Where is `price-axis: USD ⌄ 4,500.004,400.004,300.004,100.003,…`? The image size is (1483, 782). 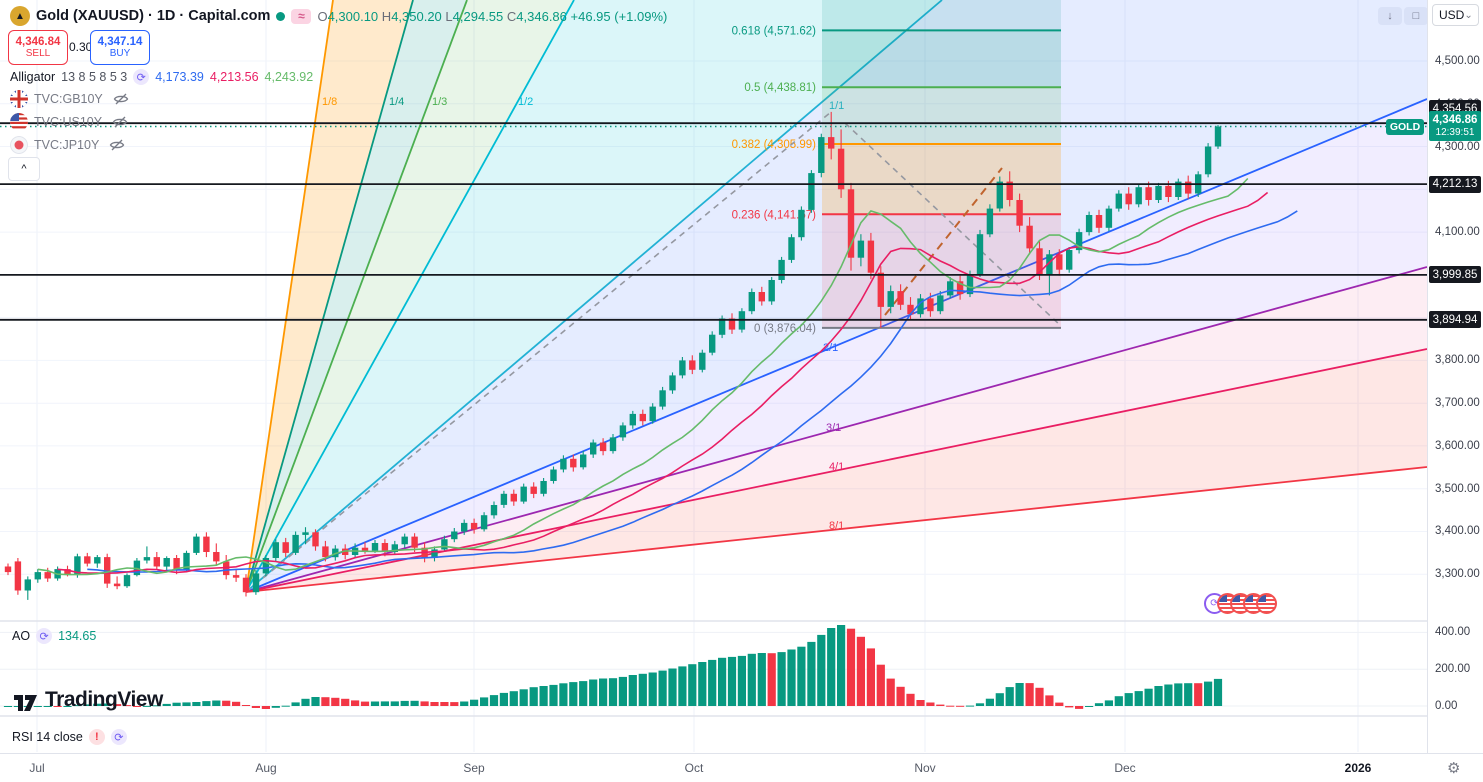
price-axis: USD ⌄ 4,500.004,400.004,300.004,100.003,… is located at coordinates (1455, 376).